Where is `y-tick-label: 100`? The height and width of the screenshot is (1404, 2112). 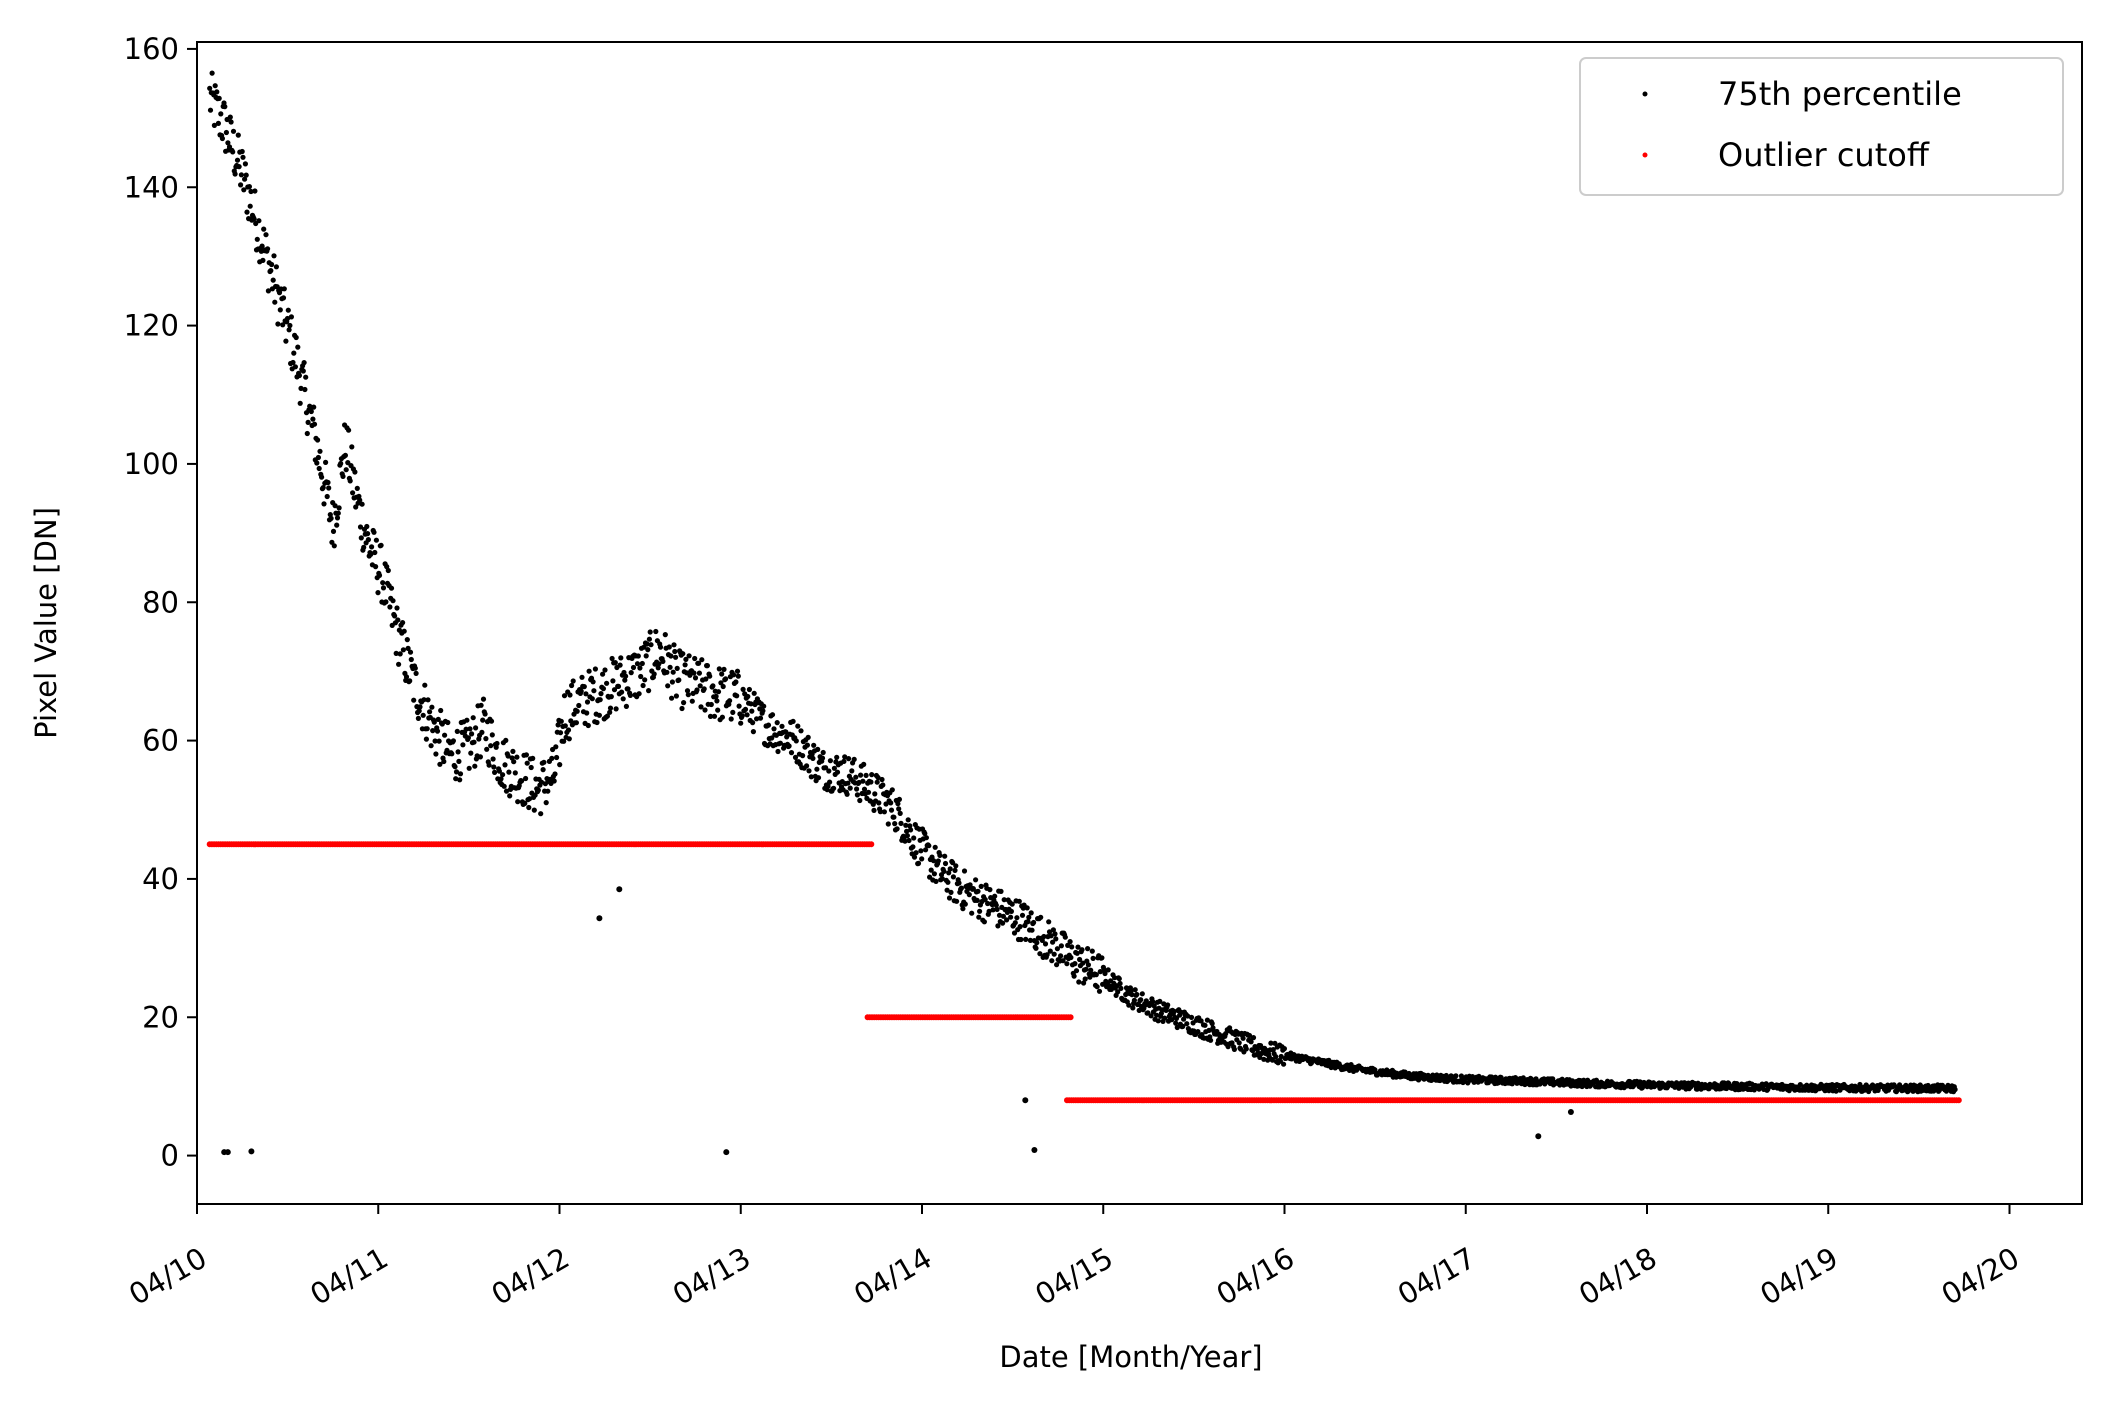
y-tick-label: 100 is located at coordinates (151, 464).